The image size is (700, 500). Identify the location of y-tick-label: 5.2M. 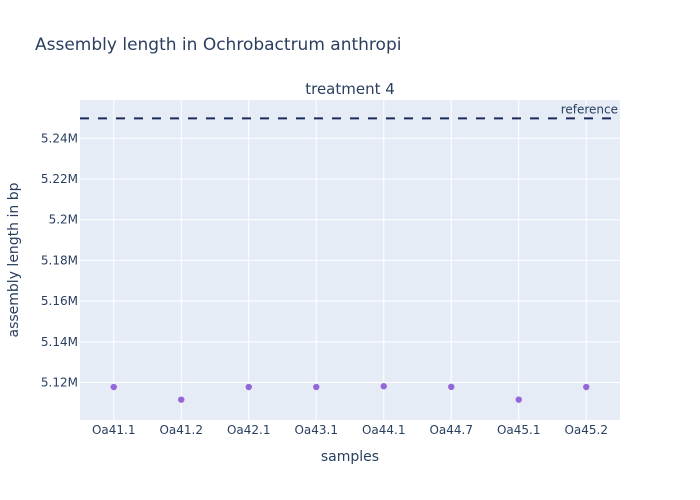
(63, 220).